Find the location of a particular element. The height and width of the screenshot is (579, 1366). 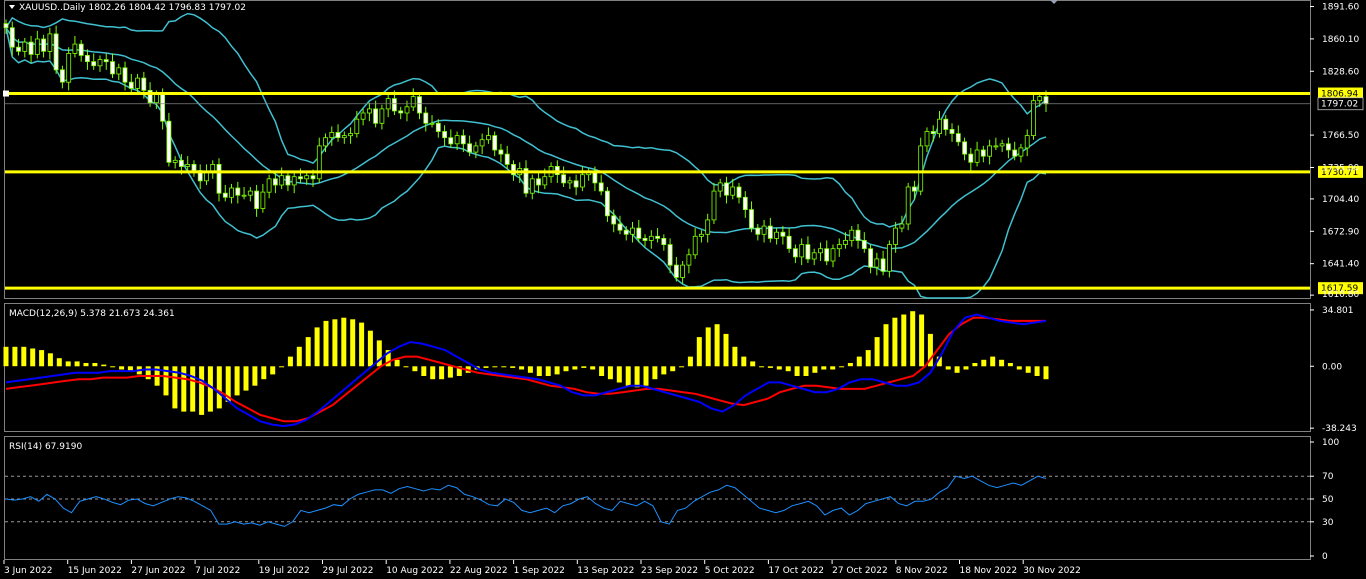

date-tick-label: 19 Jul 2022 is located at coordinates (284, 571).